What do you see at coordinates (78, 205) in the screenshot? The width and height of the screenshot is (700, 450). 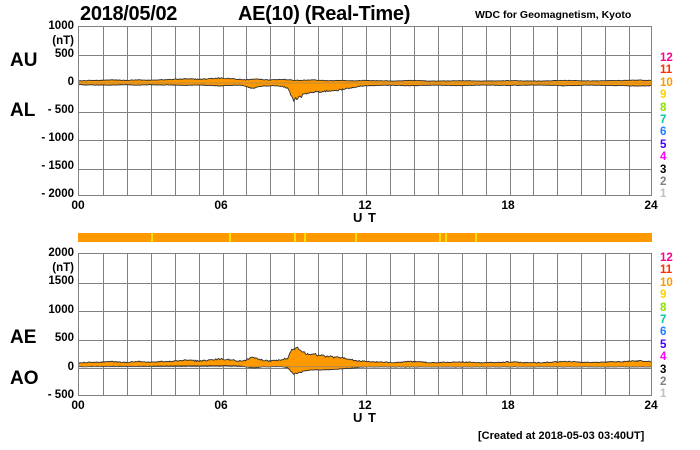 I see `x-tick-top-0: 00` at bounding box center [78, 205].